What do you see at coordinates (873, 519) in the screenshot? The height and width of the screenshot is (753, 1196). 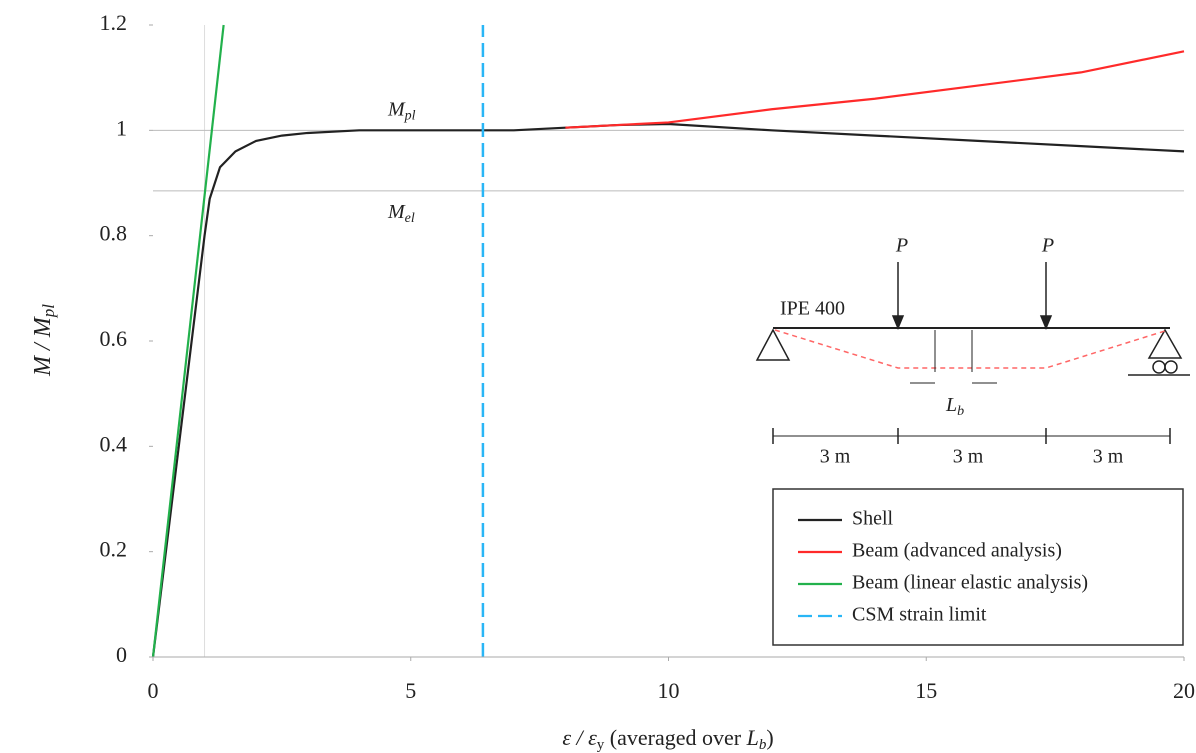 I see `legend-label: Shell` at bounding box center [873, 519].